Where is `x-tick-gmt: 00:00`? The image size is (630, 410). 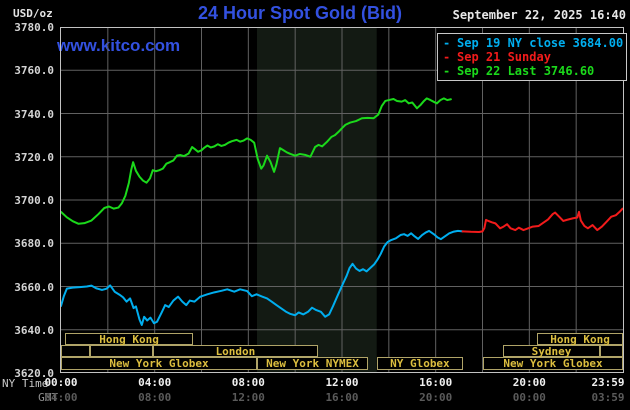 x-tick-gmt: 00:00 is located at coordinates (529, 397).